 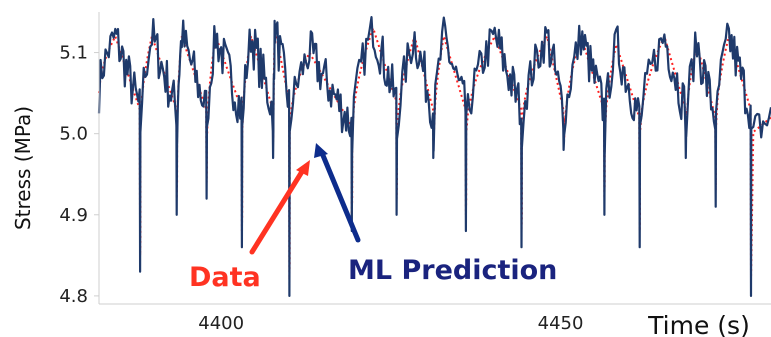 I want to click on x-axis-label: Time (s), so click(x=698, y=324).